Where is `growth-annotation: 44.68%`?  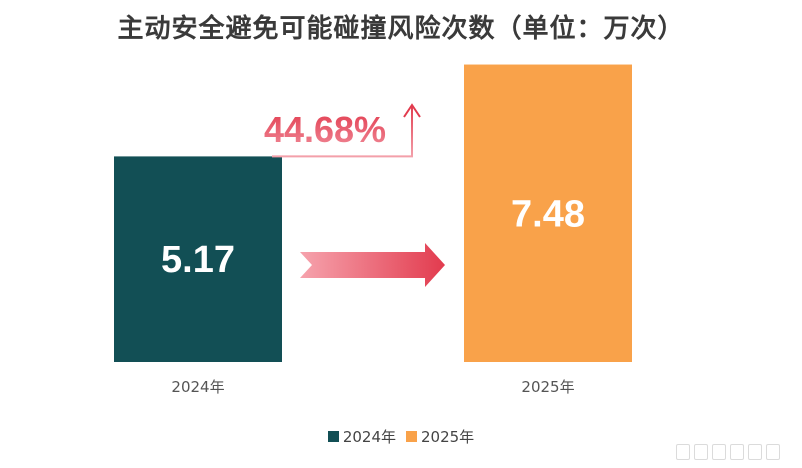 growth-annotation: 44.68% is located at coordinates (354, 195).